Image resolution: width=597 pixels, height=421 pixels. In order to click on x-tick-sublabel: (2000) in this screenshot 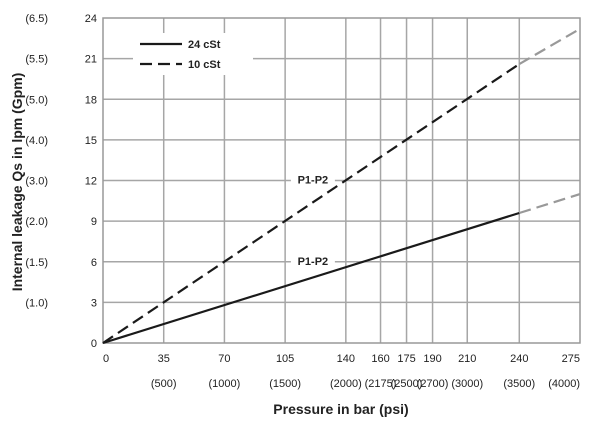, I will do `click(346, 384)`.